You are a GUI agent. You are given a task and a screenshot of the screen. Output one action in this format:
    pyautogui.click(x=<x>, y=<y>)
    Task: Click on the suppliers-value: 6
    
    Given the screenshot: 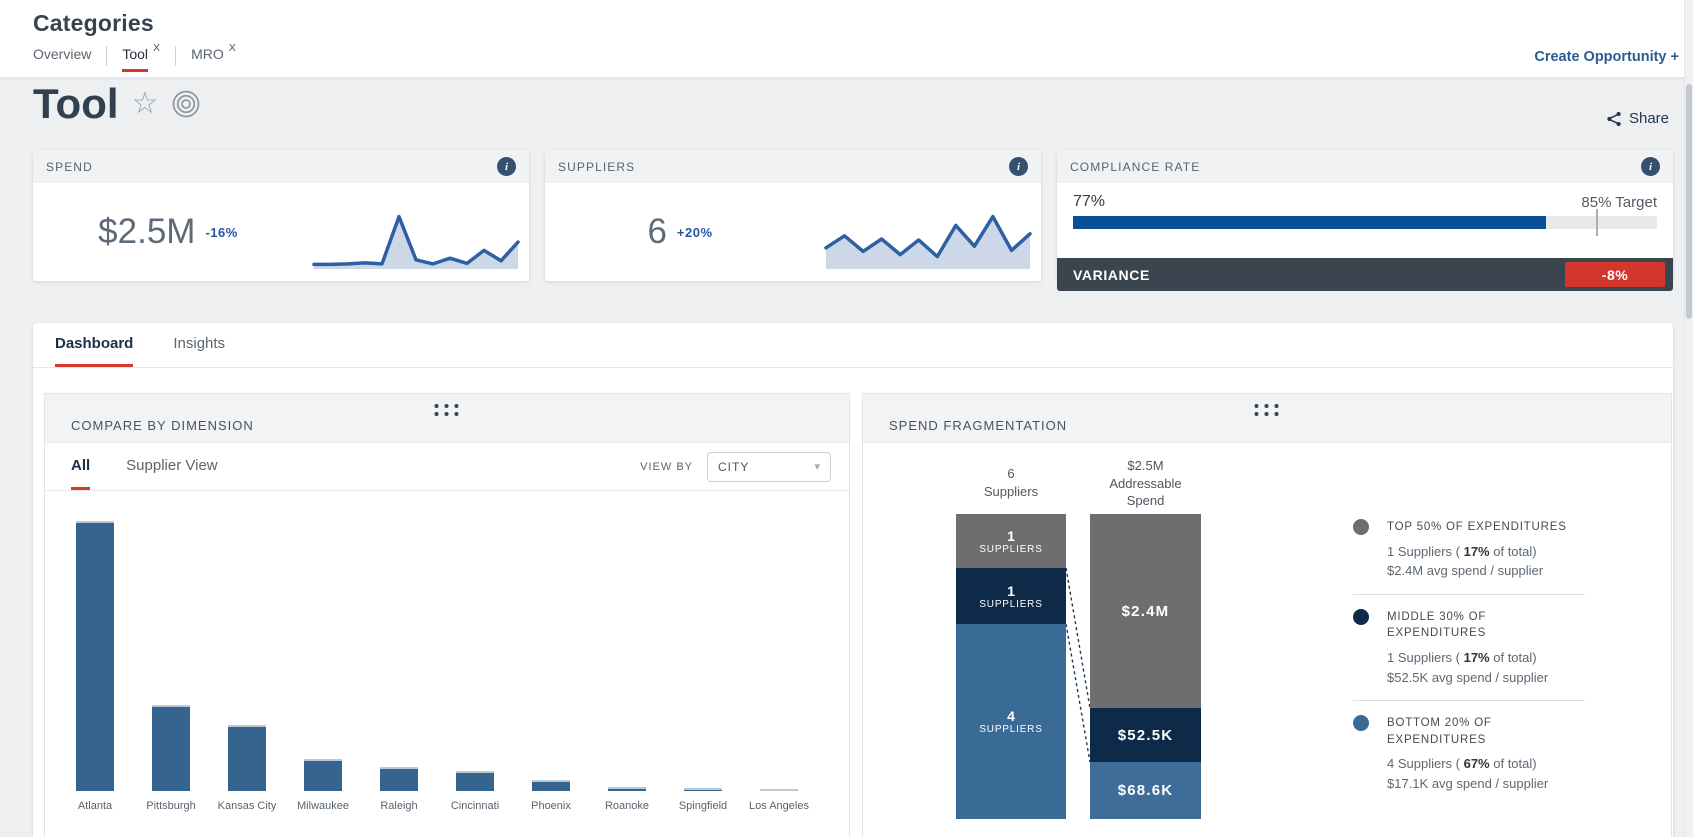 What is the action you would take?
    pyautogui.click(x=657, y=231)
    